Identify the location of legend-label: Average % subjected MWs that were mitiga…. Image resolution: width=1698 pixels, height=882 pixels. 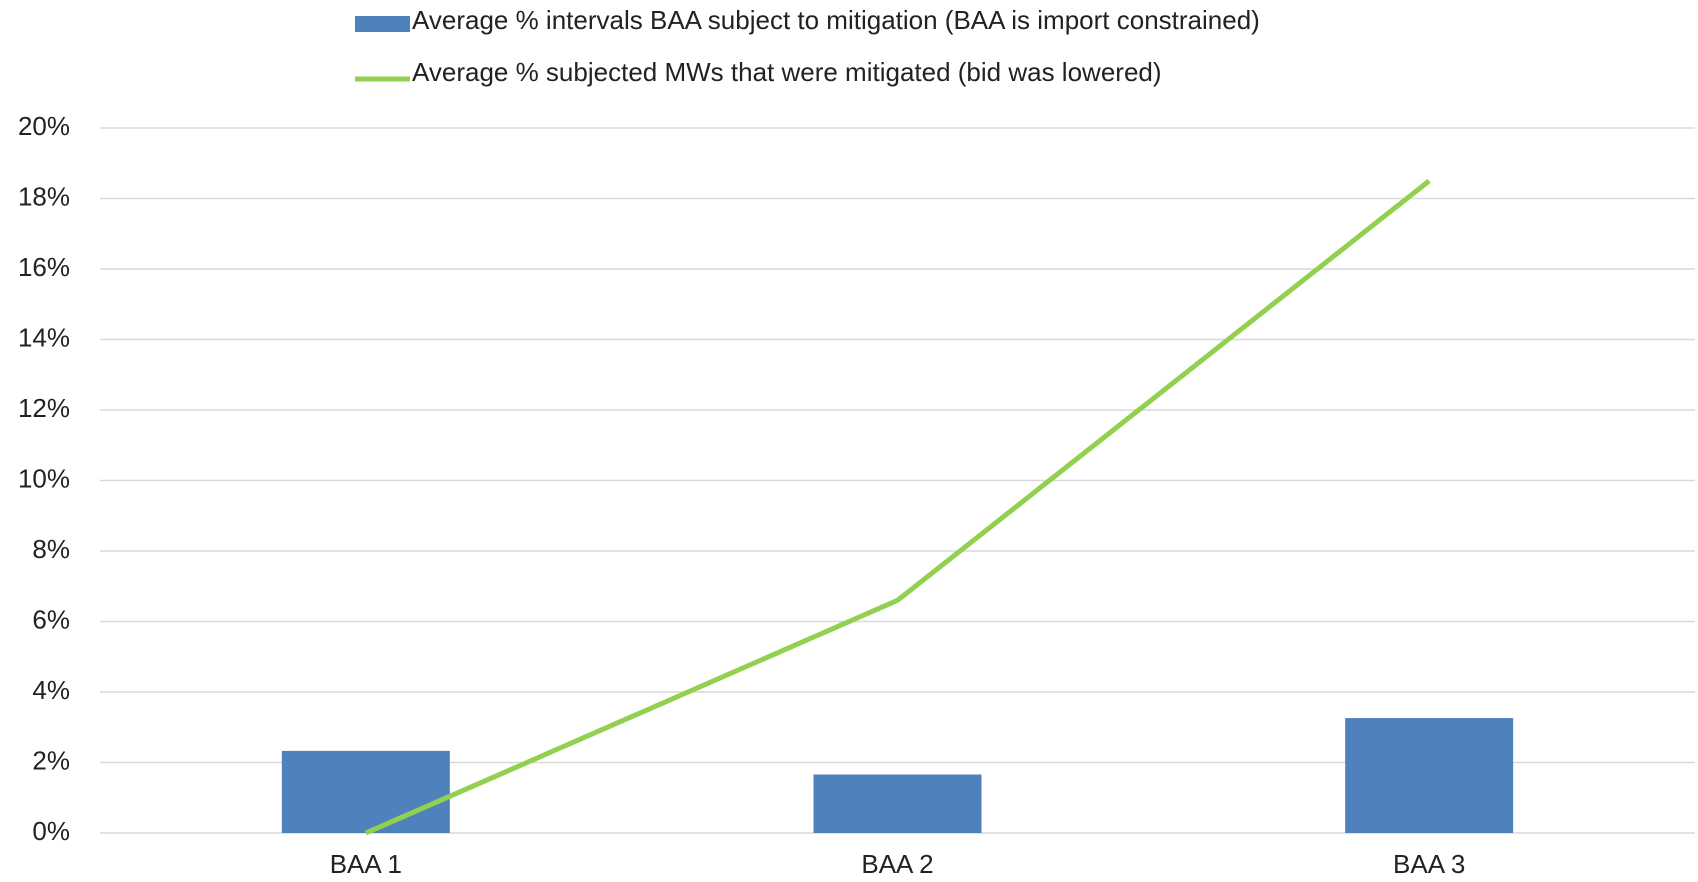
(787, 72).